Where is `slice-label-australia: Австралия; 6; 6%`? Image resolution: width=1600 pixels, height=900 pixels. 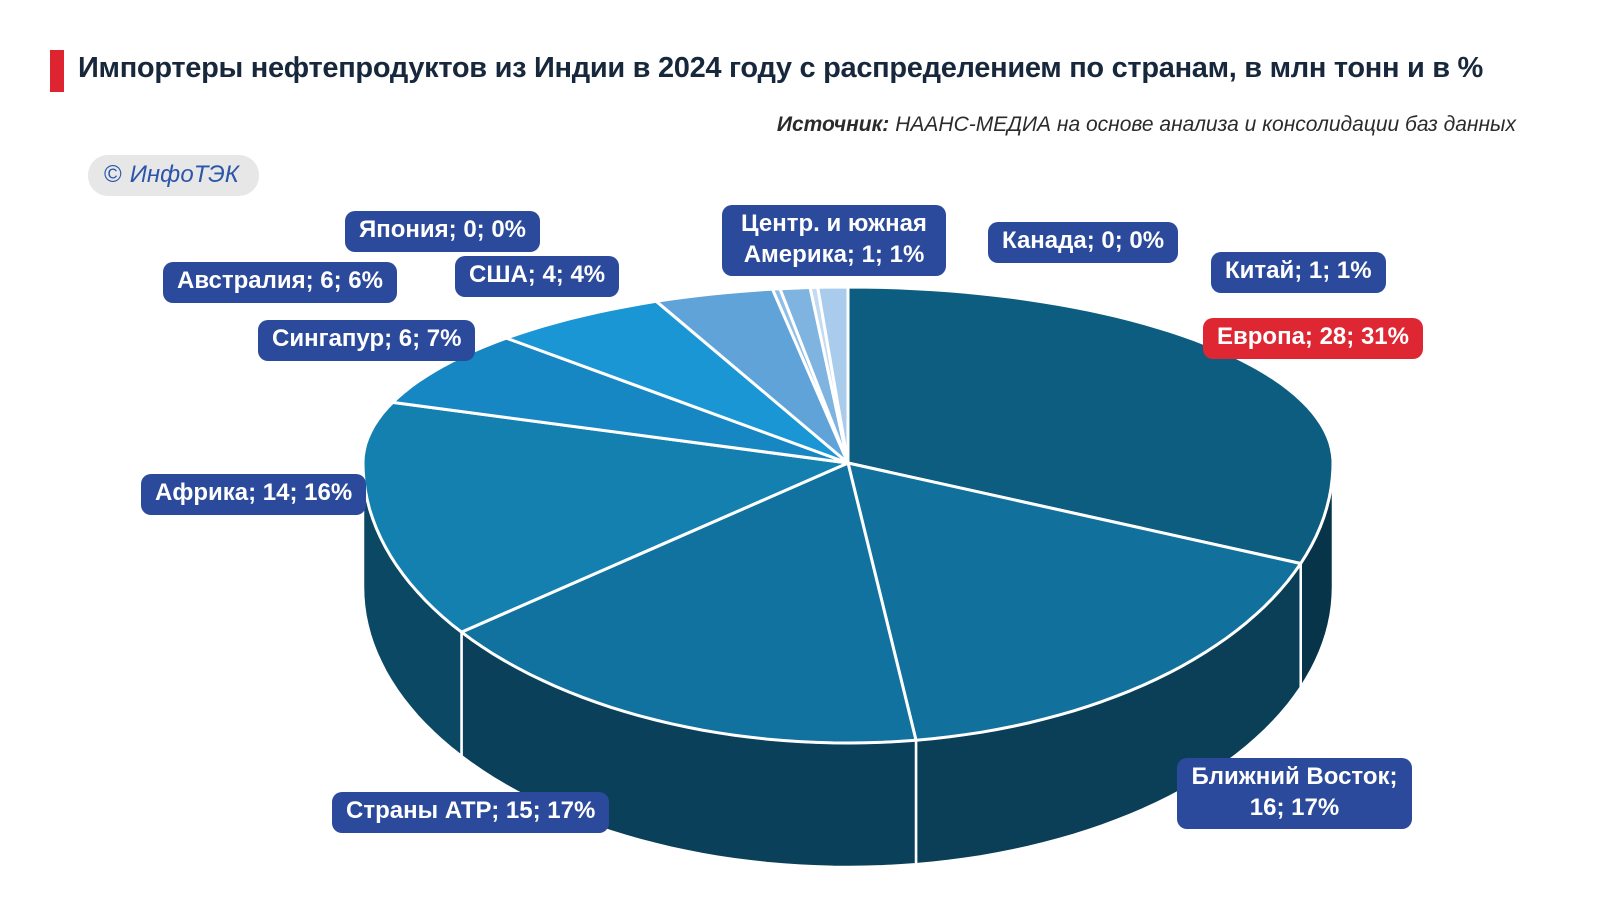 slice-label-australia: Австралия; 6; 6% is located at coordinates (280, 282).